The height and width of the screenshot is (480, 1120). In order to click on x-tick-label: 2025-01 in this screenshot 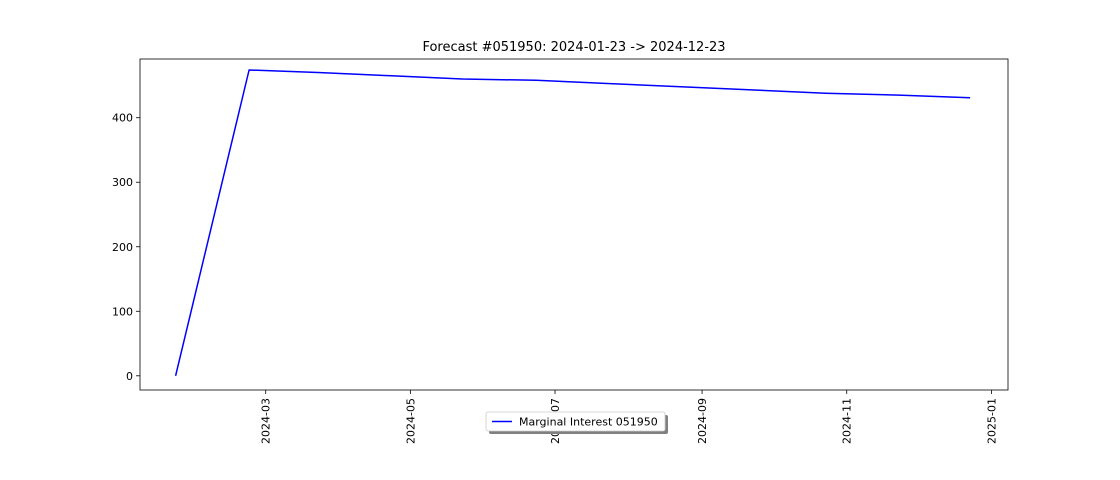, I will do `click(991, 421)`.